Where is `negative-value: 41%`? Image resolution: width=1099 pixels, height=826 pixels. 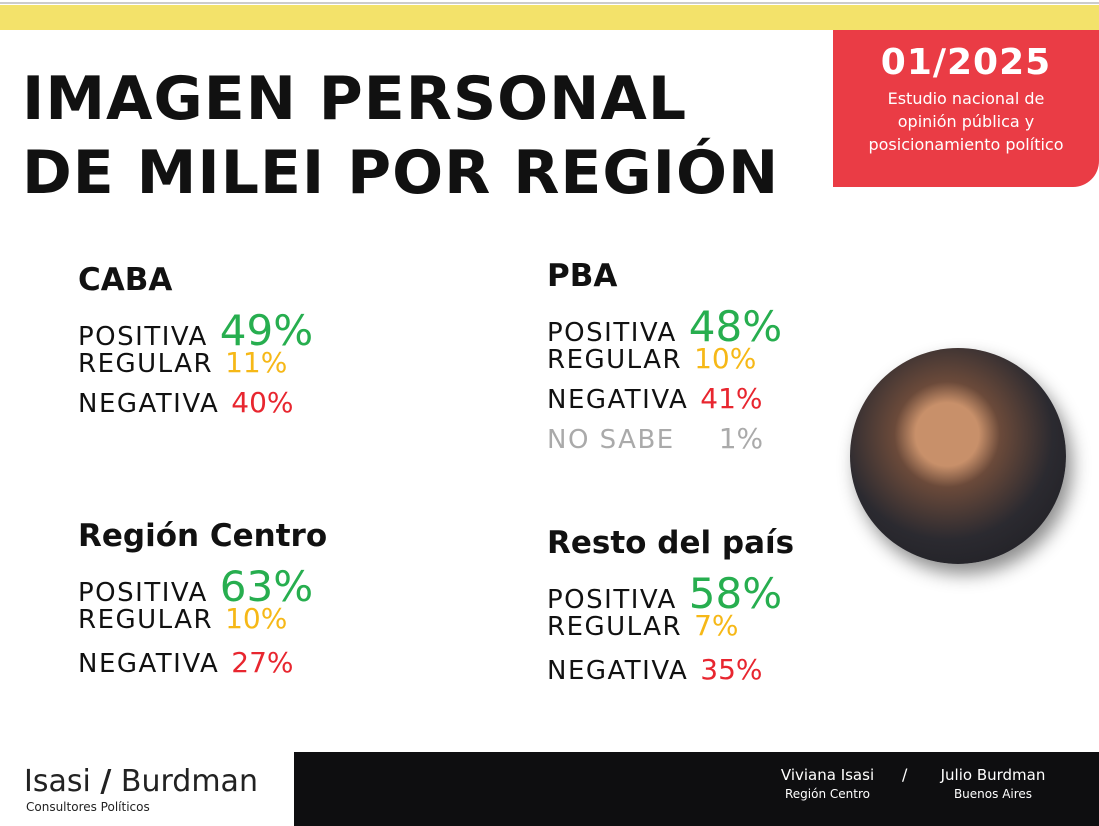 negative-value: 41% is located at coordinates (731, 398).